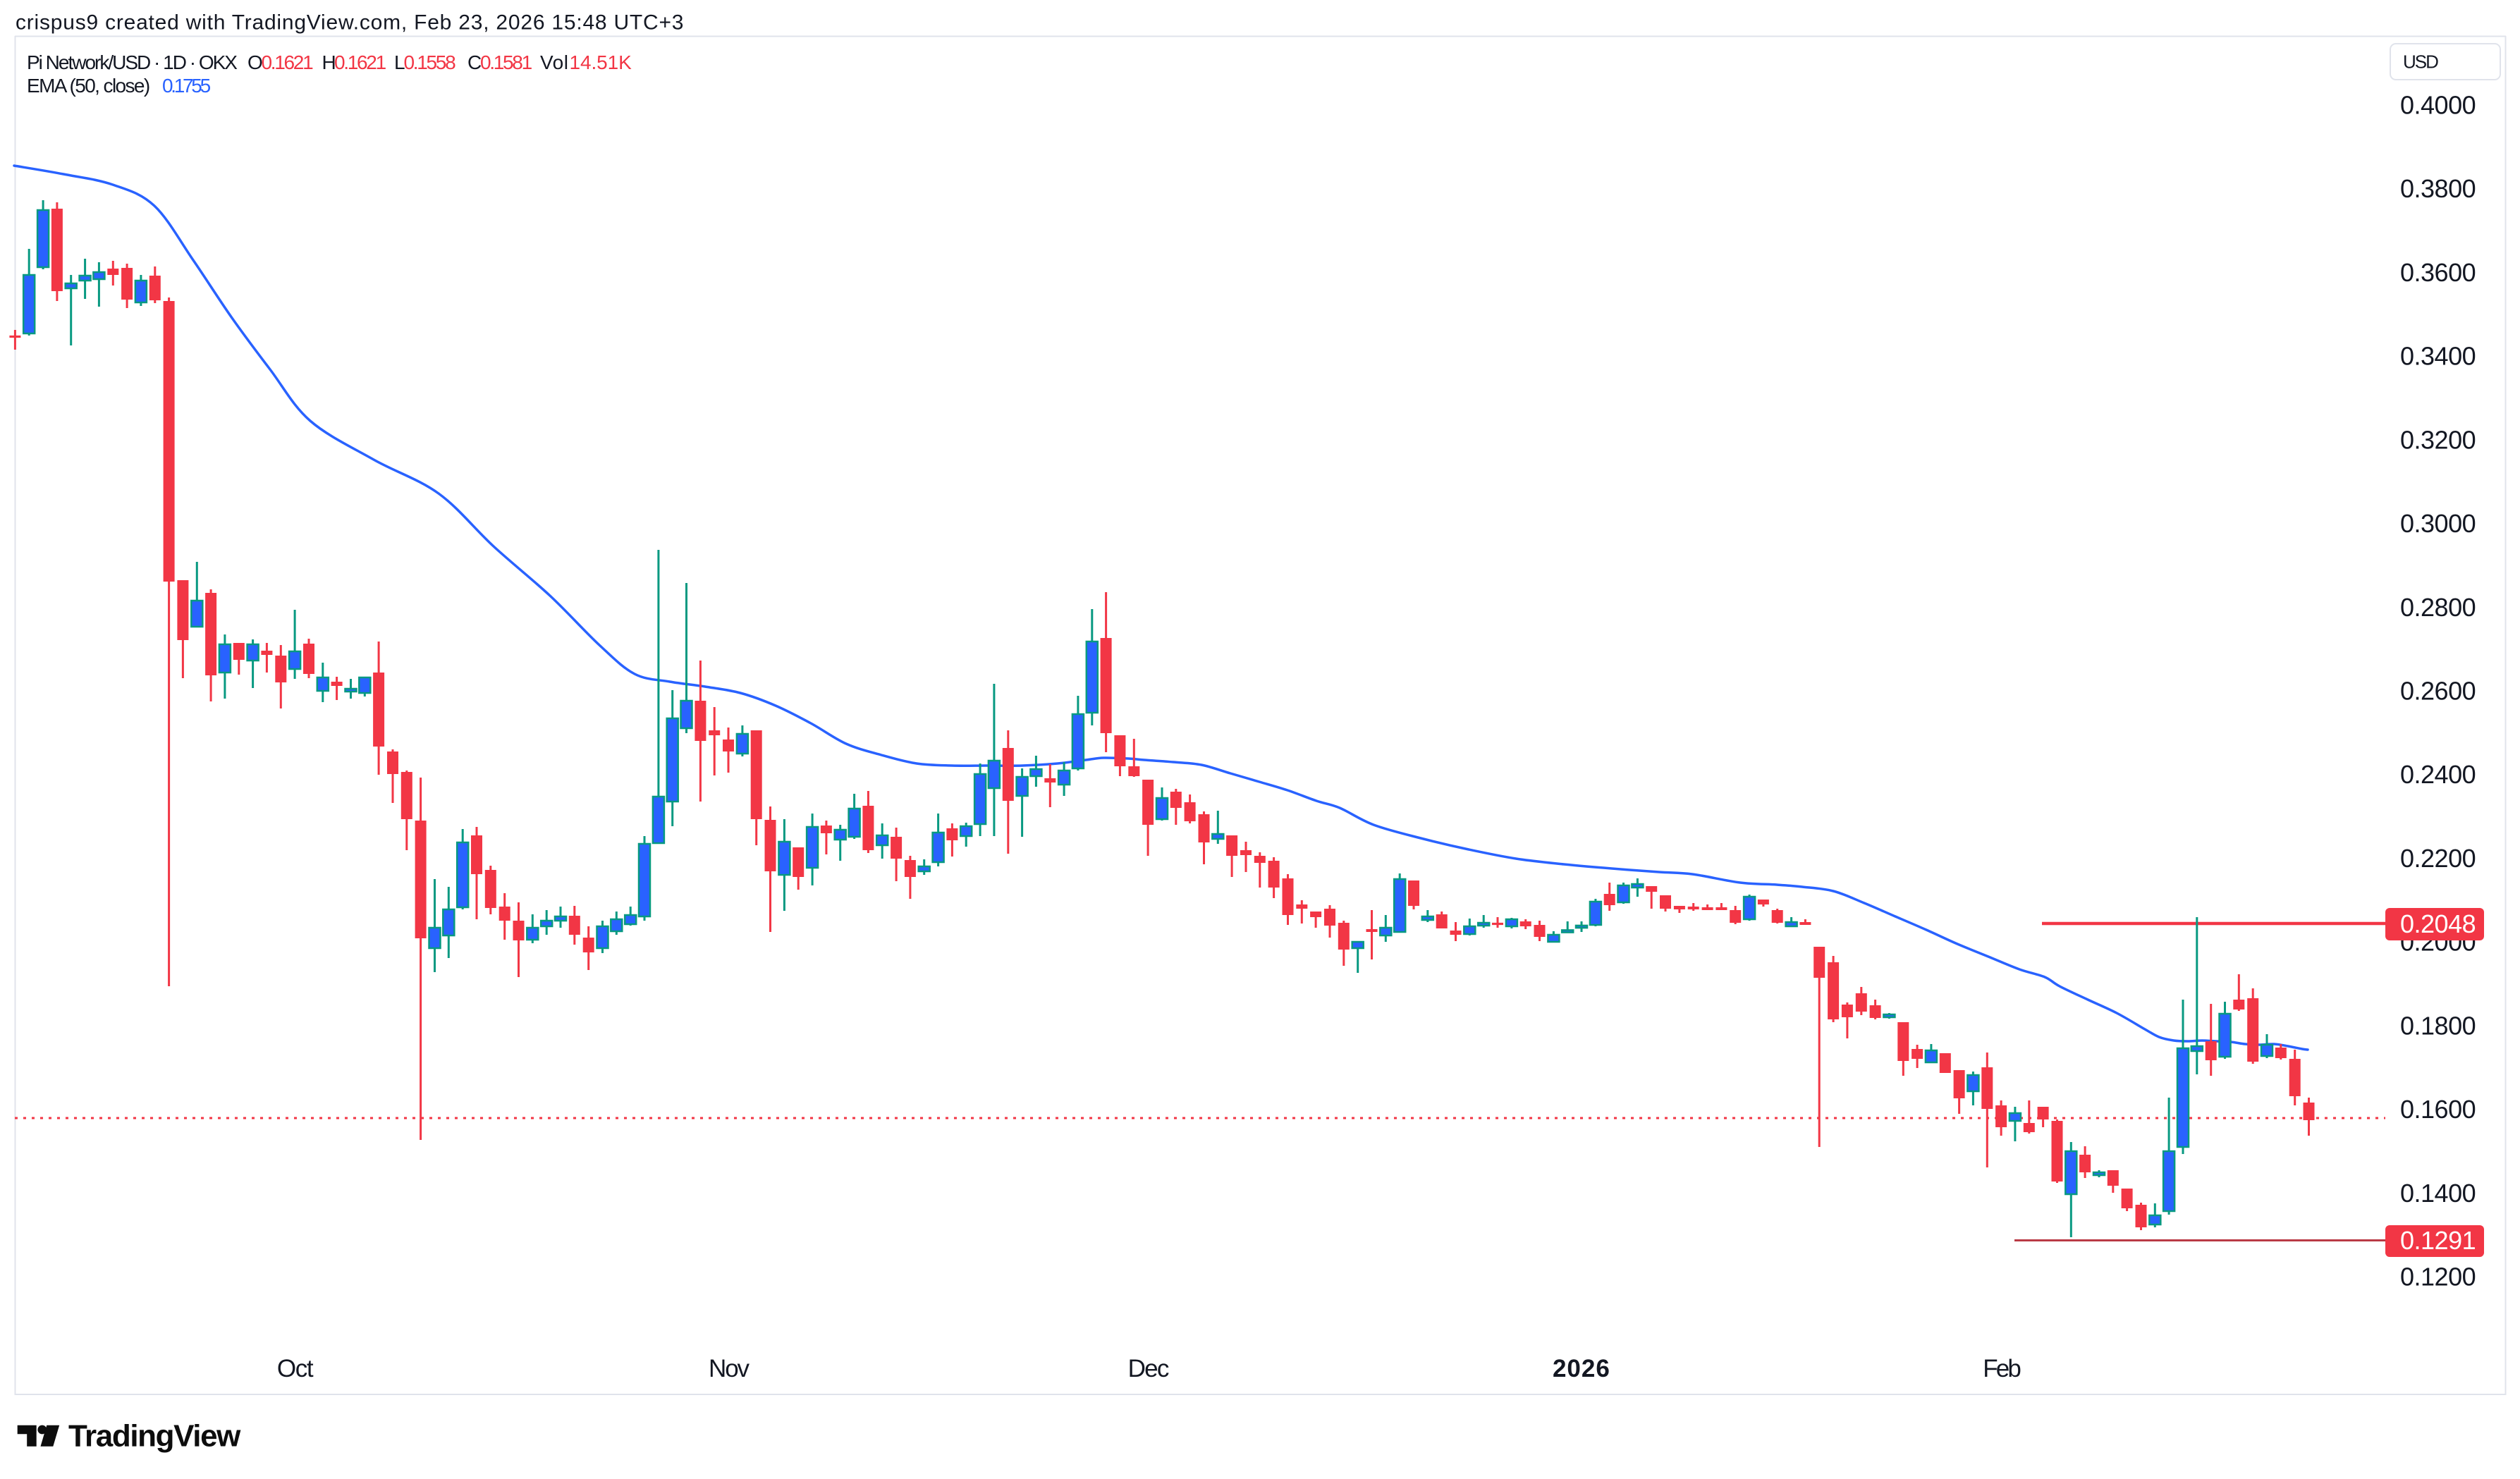 The image size is (2520, 1479). I want to click on svg-text: 0.2200, so click(2438, 858).